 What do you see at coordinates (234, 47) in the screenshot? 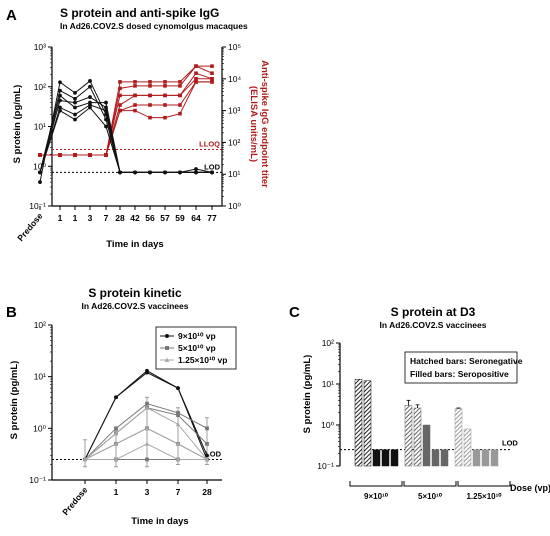
I see `a-y2tick-label: 10⁵` at bounding box center [234, 47].